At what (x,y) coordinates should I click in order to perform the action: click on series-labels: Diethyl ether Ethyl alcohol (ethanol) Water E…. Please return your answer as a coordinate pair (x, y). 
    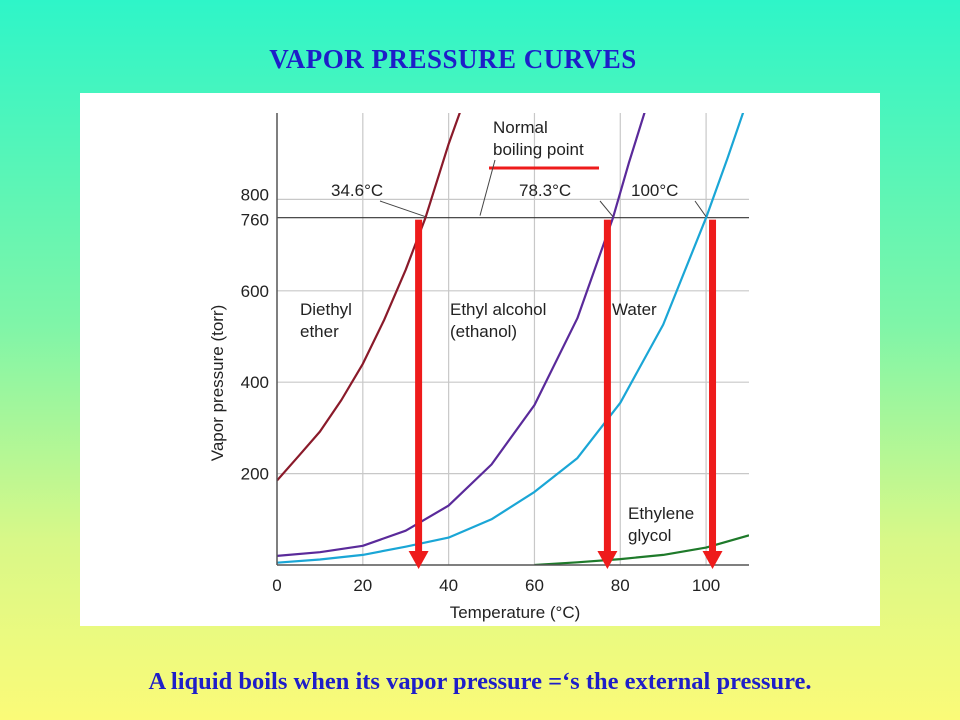
    Looking at the image, I should click on (497, 422).